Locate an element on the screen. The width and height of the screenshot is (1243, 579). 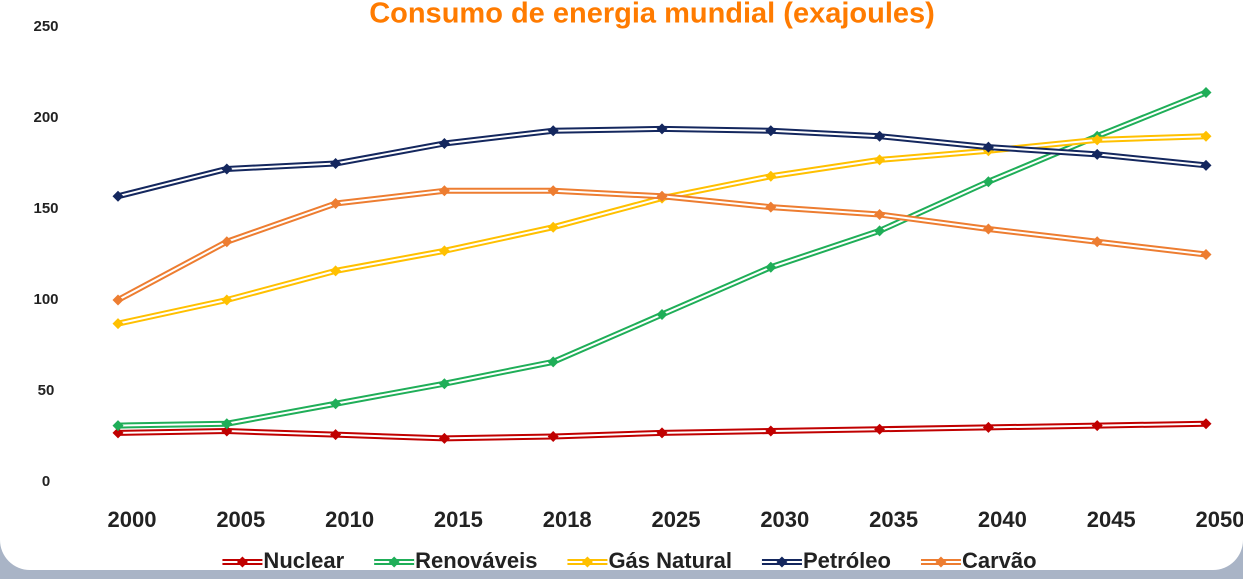
y-tick-label: 200 is located at coordinates (45, 117).